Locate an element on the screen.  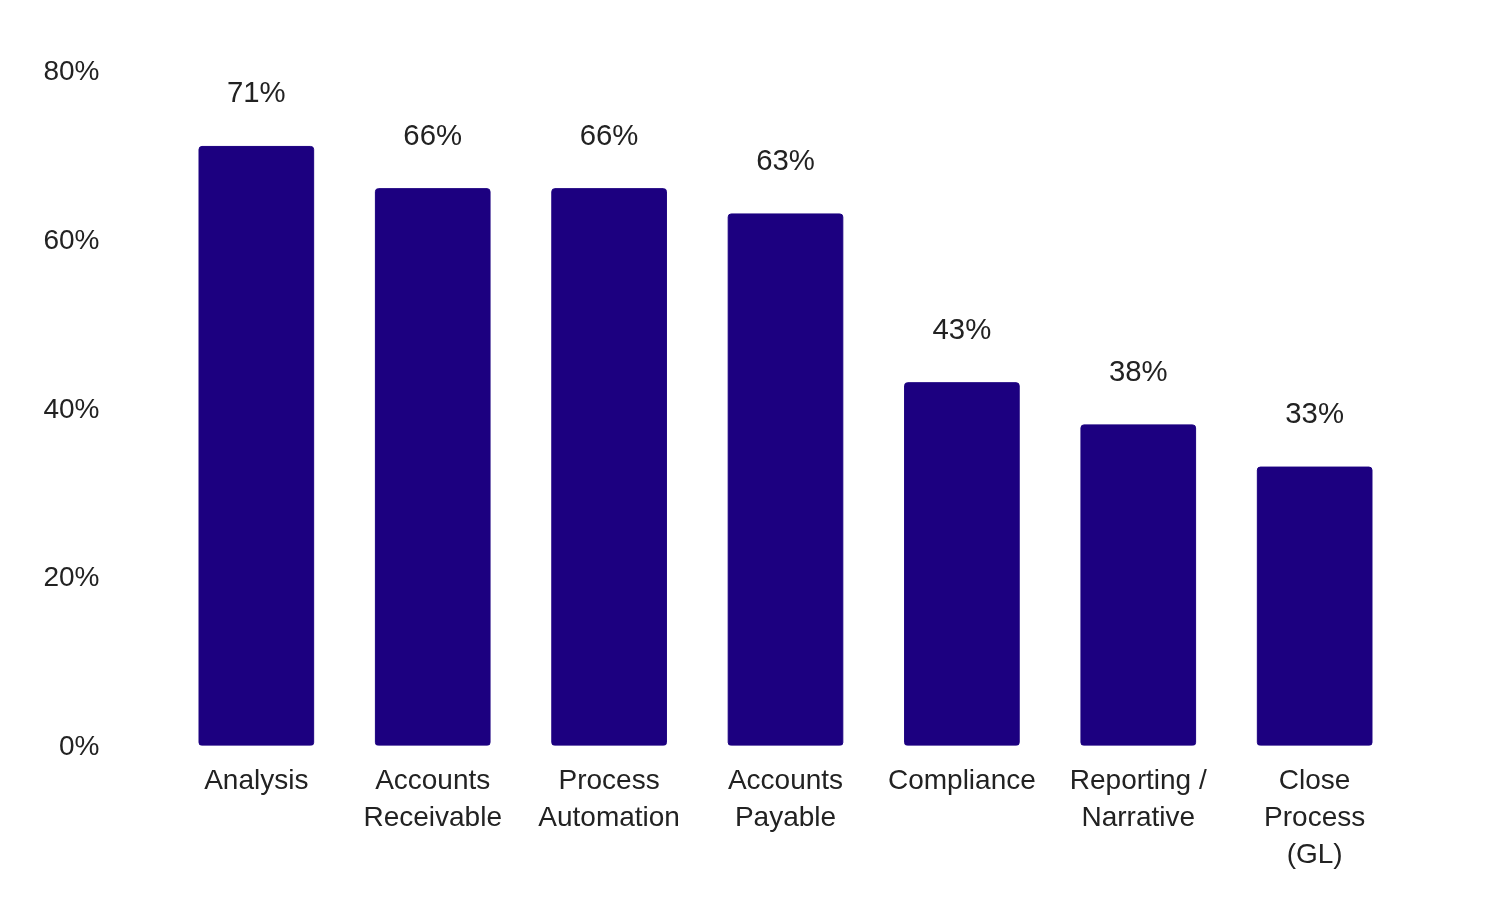
x-tick-label: Process Automation is located at coordinates (609, 797).